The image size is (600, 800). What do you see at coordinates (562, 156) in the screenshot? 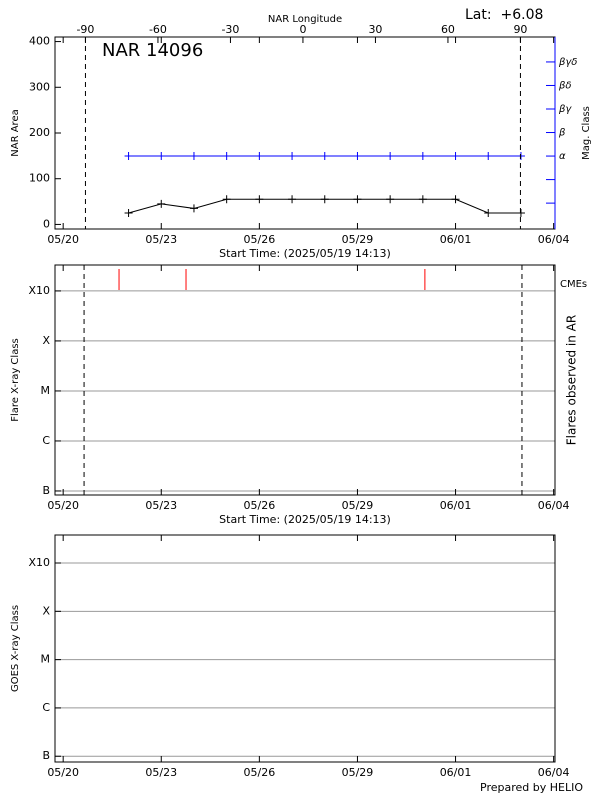
I see `y2-tick-label: α` at bounding box center [562, 156].